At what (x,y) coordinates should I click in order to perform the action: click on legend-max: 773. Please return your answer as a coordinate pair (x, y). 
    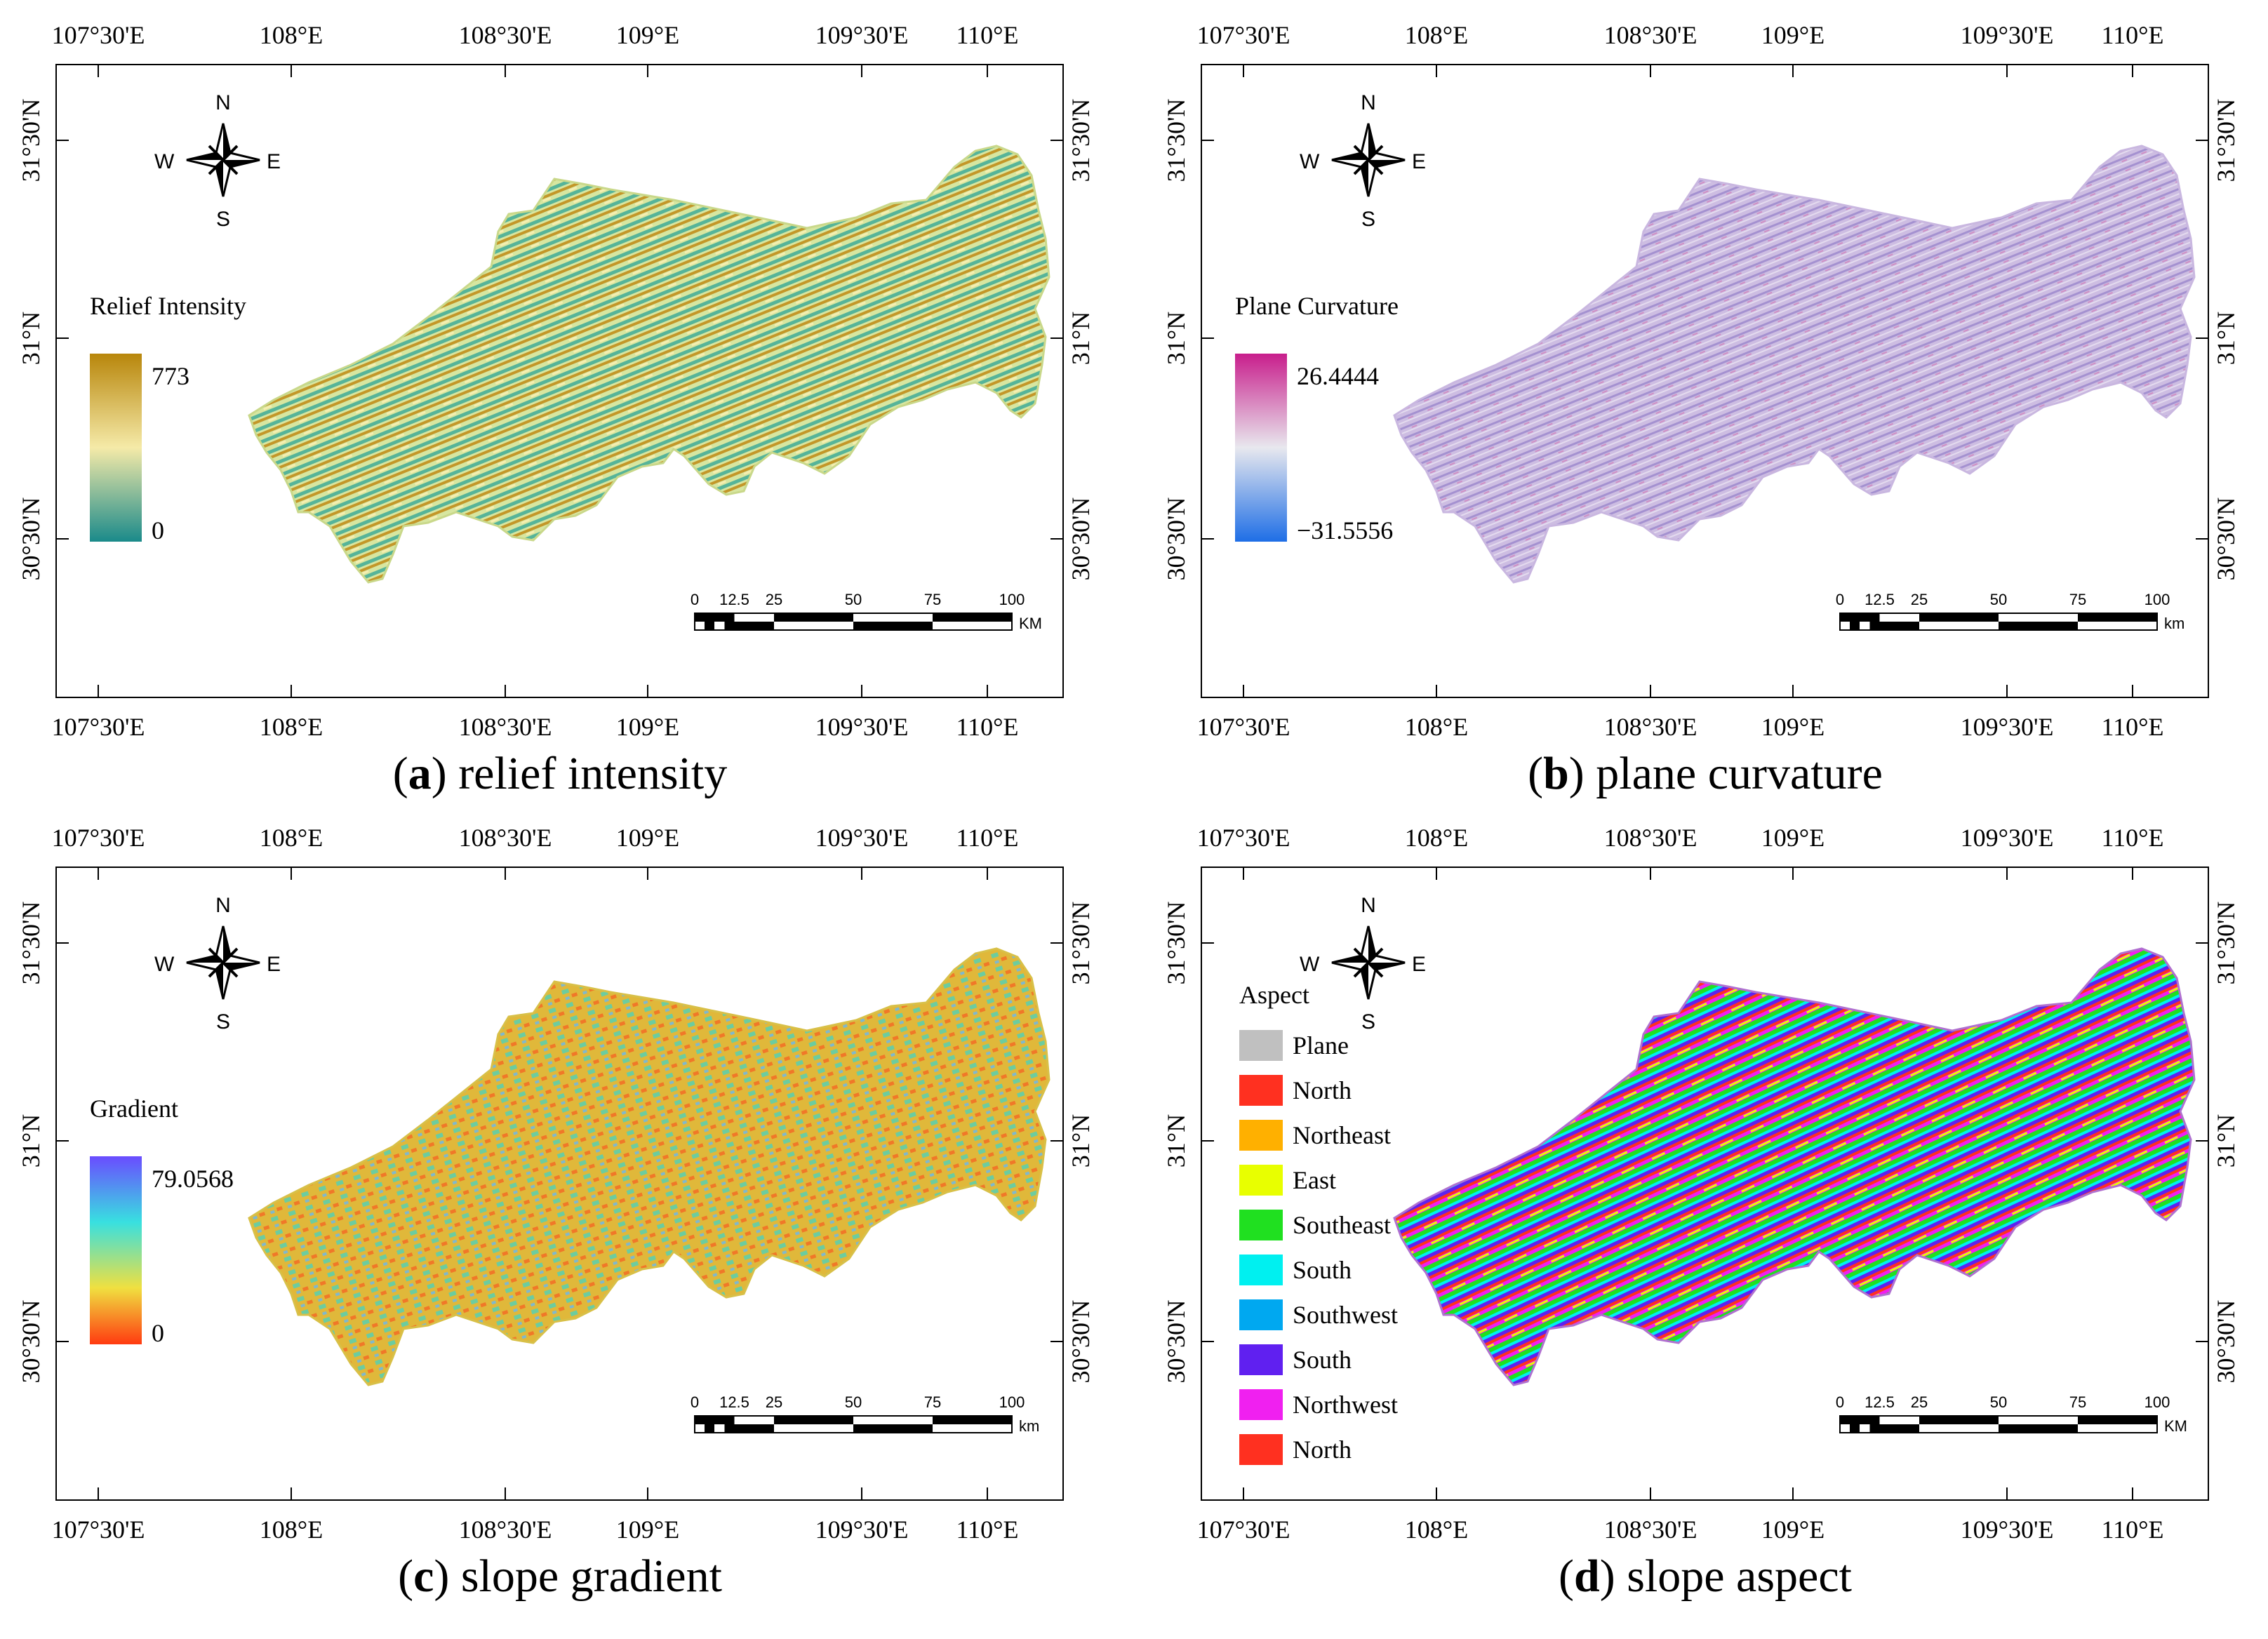
    Looking at the image, I should click on (170, 376).